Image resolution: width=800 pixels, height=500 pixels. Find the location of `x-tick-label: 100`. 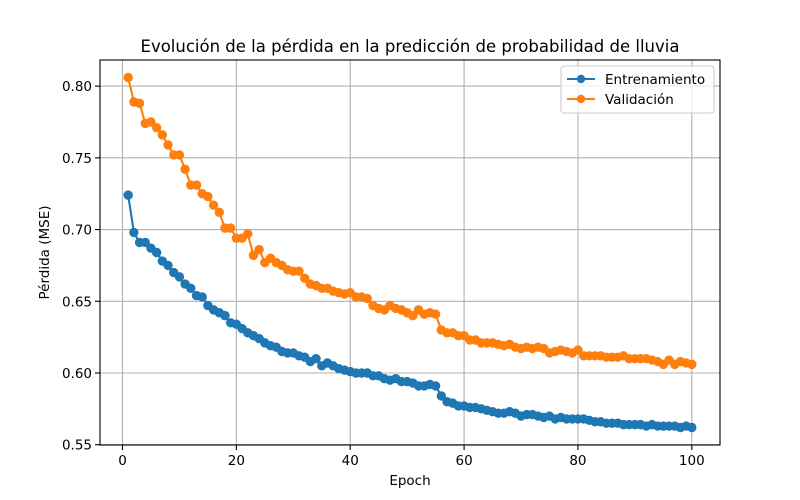

x-tick-label: 100 is located at coordinates (692, 461).